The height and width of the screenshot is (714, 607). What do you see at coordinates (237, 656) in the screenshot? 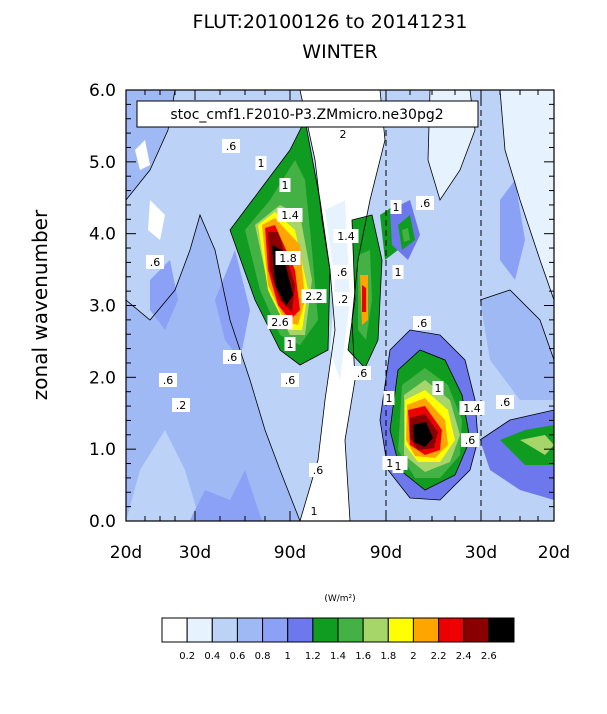
I see `colorbar-level-label: 0.6` at bounding box center [237, 656].